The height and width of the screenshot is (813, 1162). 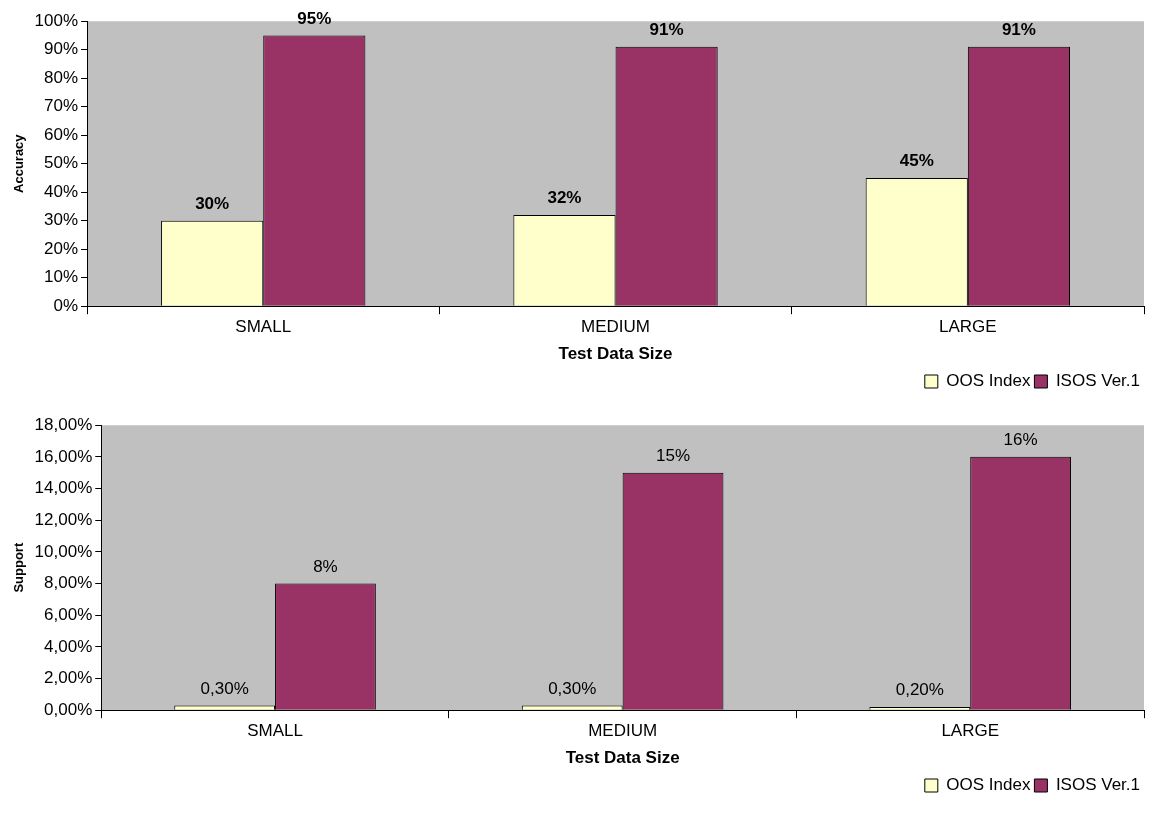 What do you see at coordinates (66, 305) in the screenshot?
I see `y-tick-label: 0%` at bounding box center [66, 305].